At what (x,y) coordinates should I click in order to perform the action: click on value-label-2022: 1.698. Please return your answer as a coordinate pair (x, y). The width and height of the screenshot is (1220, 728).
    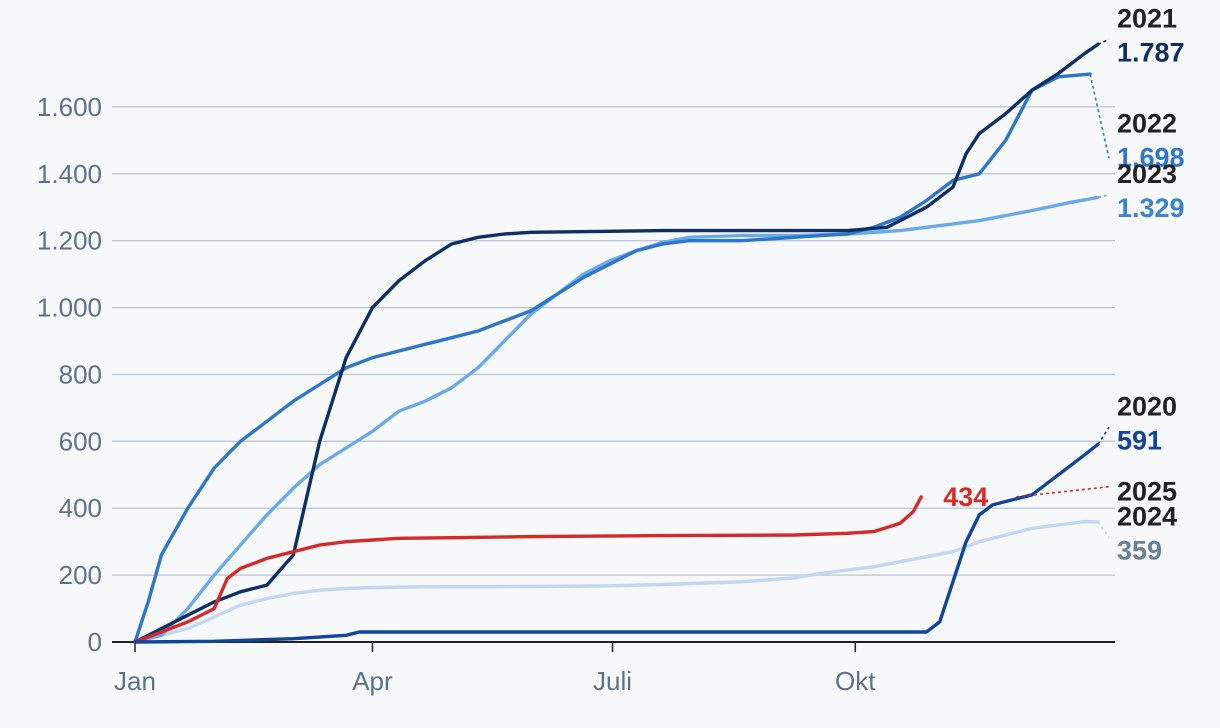
    Looking at the image, I should click on (1151, 157).